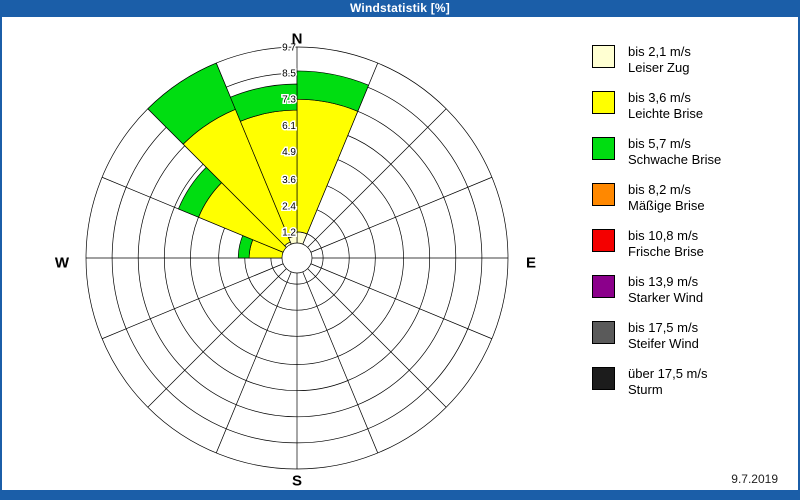 This screenshot has width=800, height=500. What do you see at coordinates (645, 389) in the screenshot?
I see `legend-class-label: Sturm` at bounding box center [645, 389].